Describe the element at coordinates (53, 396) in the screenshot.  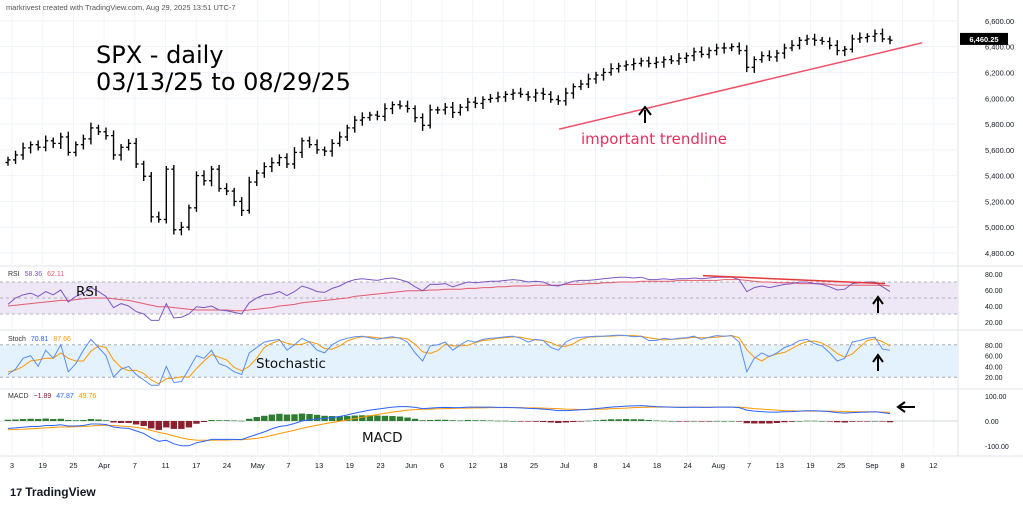
I see `macd-legend: MACD −1.89 47.87 49.76` at that location.